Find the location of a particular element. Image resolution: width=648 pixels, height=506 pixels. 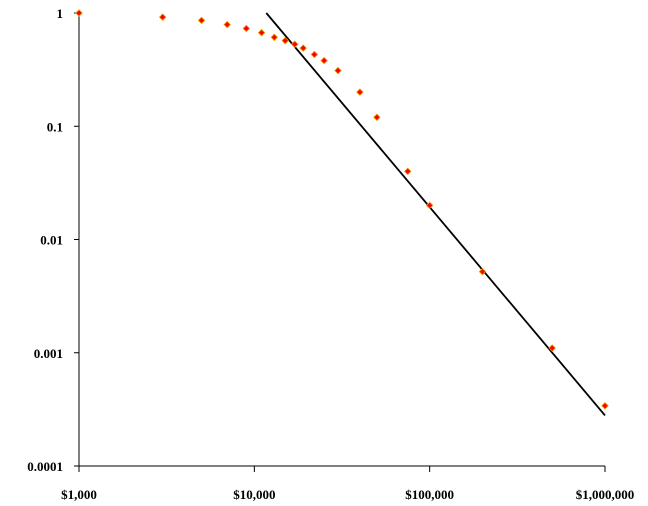

y-ticks: 1 0.1 0.01 0.001 0.0001 is located at coordinates (53, 240).